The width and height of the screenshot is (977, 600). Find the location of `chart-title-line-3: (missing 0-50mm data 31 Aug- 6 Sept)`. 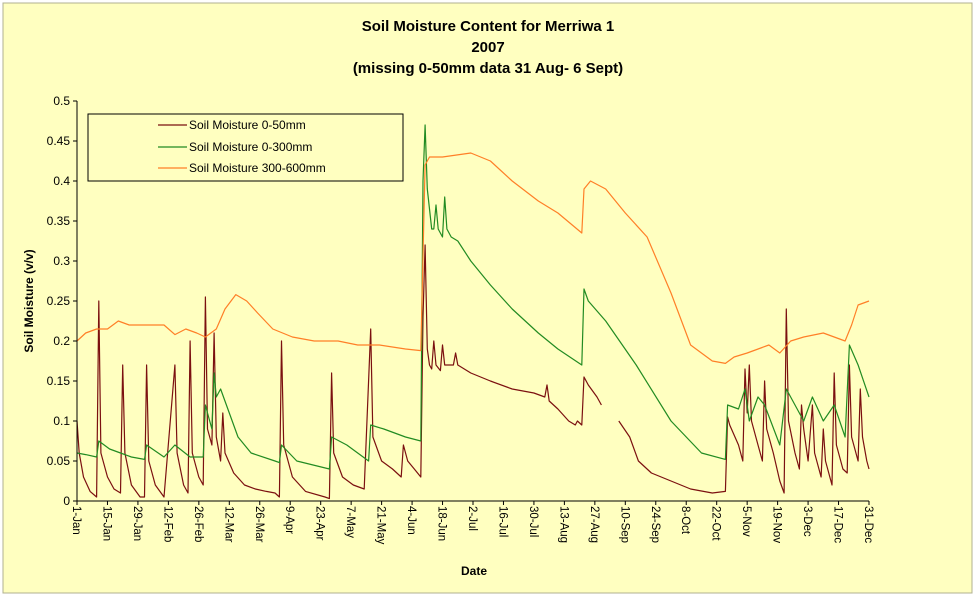

chart-title-line-3: (missing 0-50mm data 31 Aug- 6 Sept) is located at coordinates (488, 68).